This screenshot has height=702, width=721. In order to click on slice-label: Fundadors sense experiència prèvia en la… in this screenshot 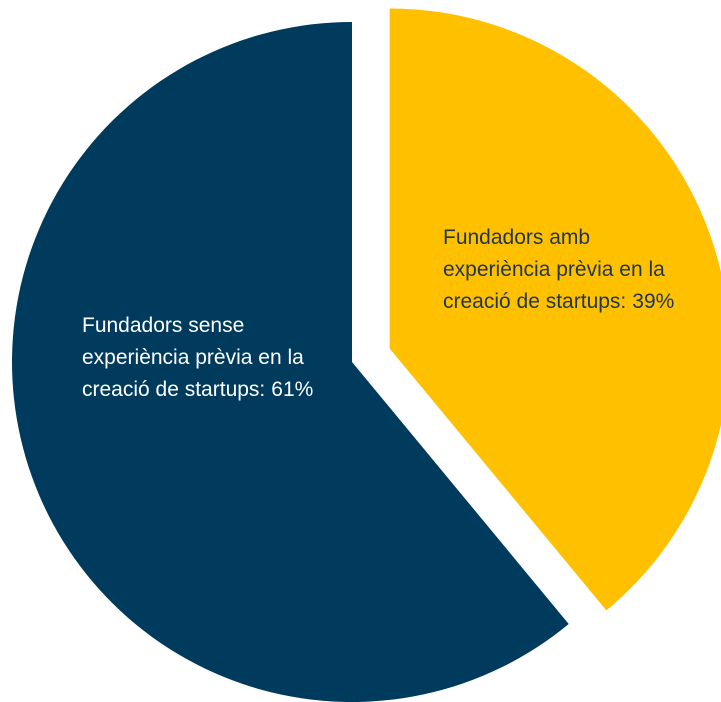, I will do `click(212, 358)`.